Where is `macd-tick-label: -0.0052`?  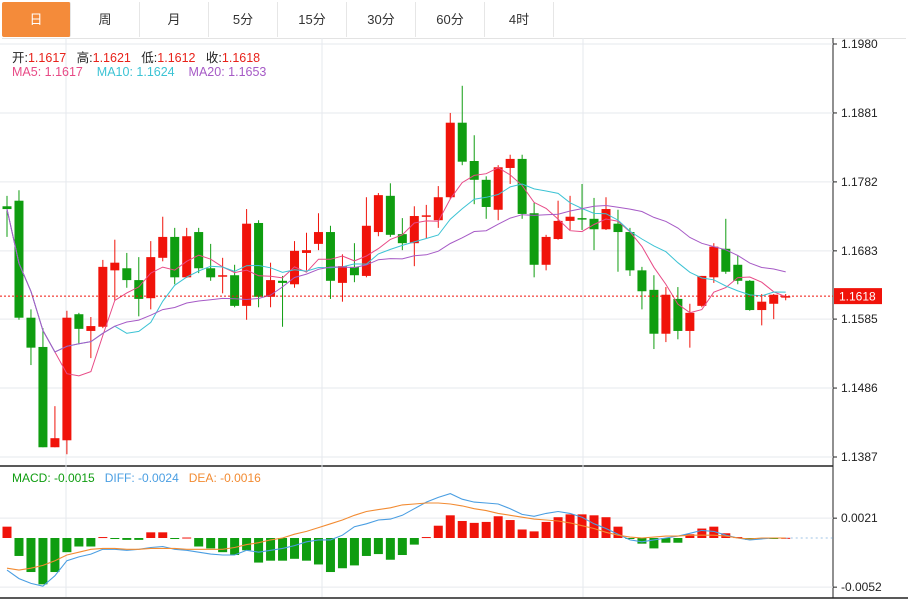 macd-tick-label: -0.0052 is located at coordinates (861, 587).